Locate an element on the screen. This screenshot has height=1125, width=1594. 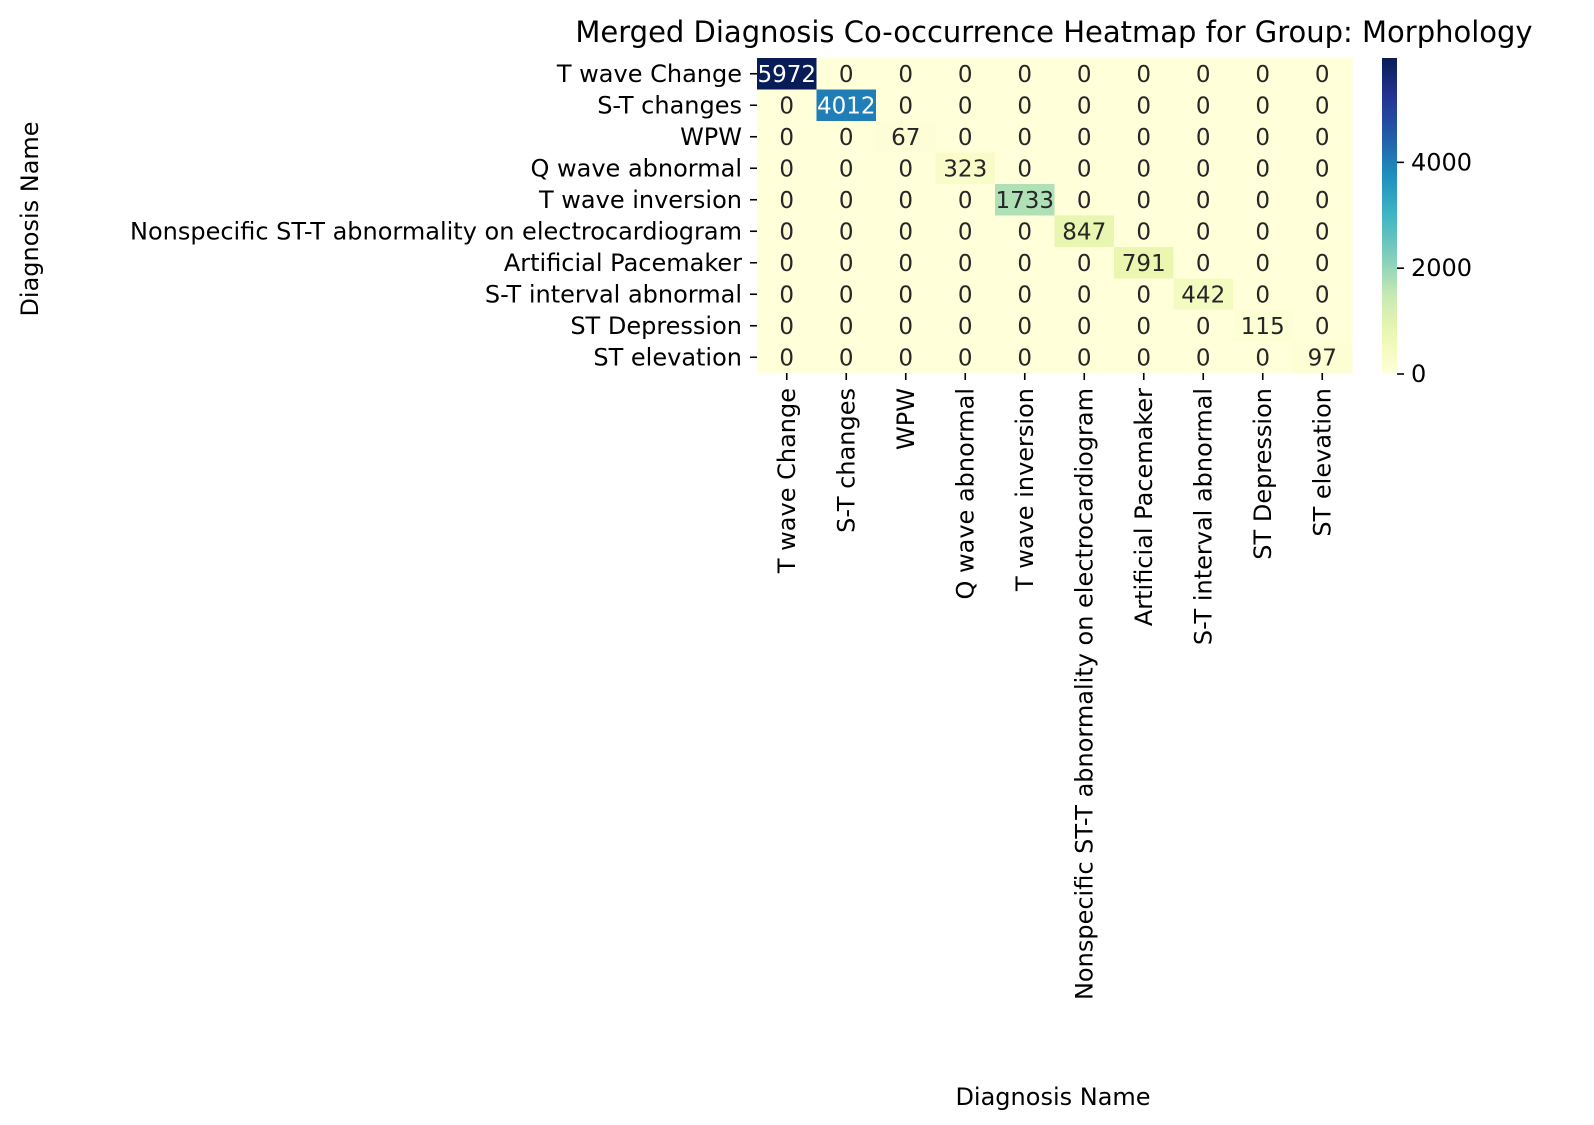
x-tick-label: Artificial Pacemaker is located at coordinates (1144, 507).